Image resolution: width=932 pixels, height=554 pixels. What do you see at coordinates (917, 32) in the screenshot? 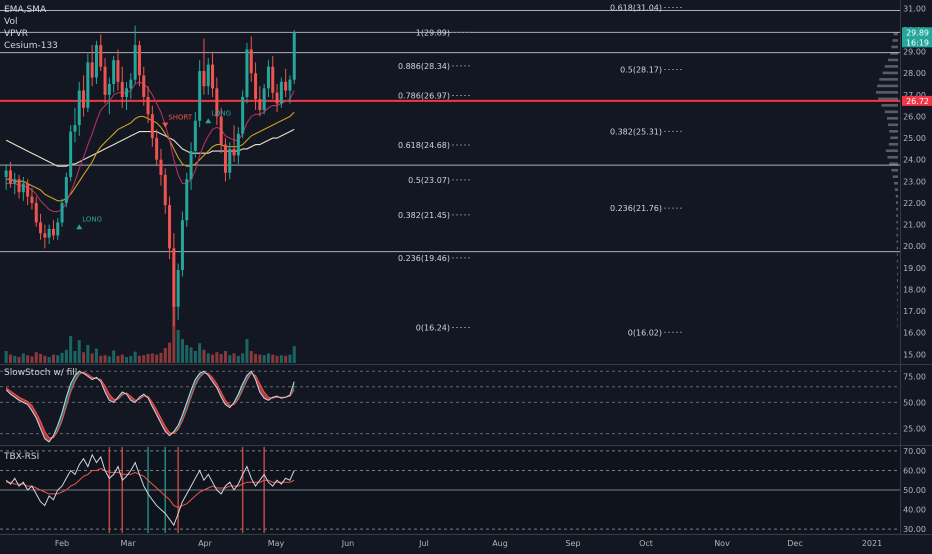
I see `price-badge-label: 29.89` at bounding box center [917, 32].